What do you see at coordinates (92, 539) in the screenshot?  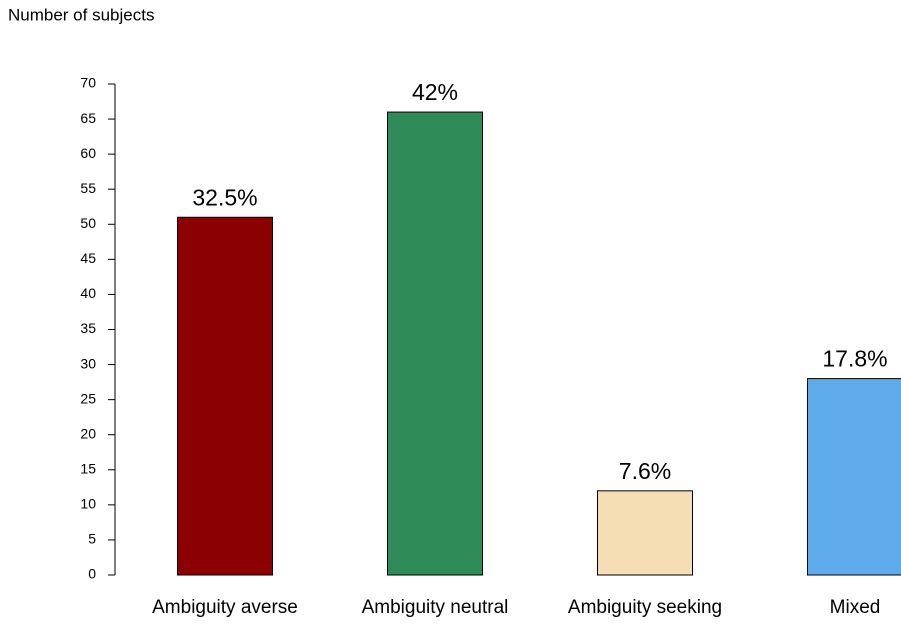 I see `y-tick-label: 5` at bounding box center [92, 539].